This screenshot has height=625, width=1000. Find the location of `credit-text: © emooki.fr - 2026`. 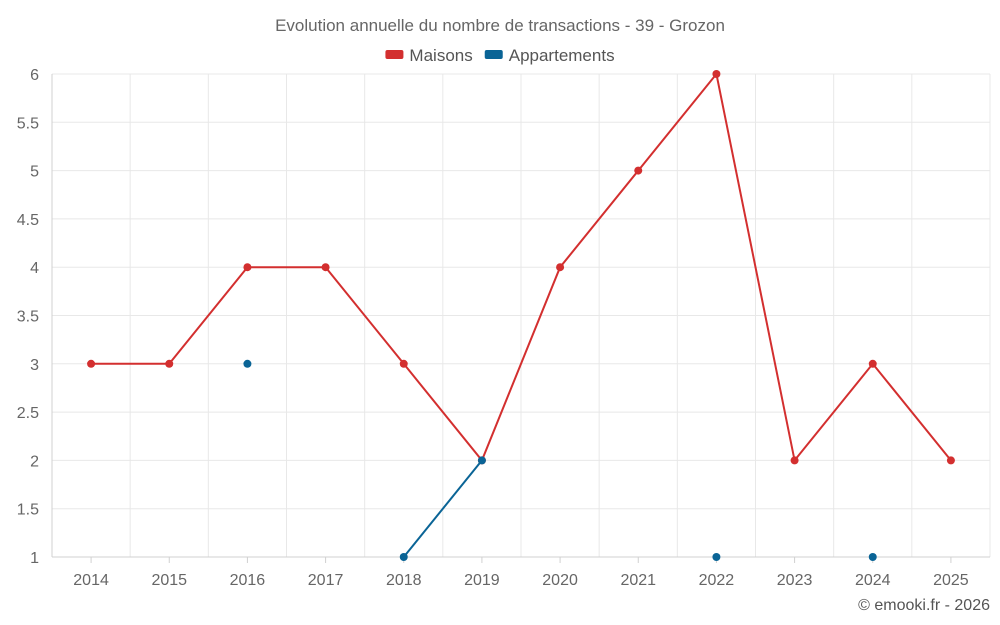

credit-text: © emooki.fr - 2026 is located at coordinates (924, 605).